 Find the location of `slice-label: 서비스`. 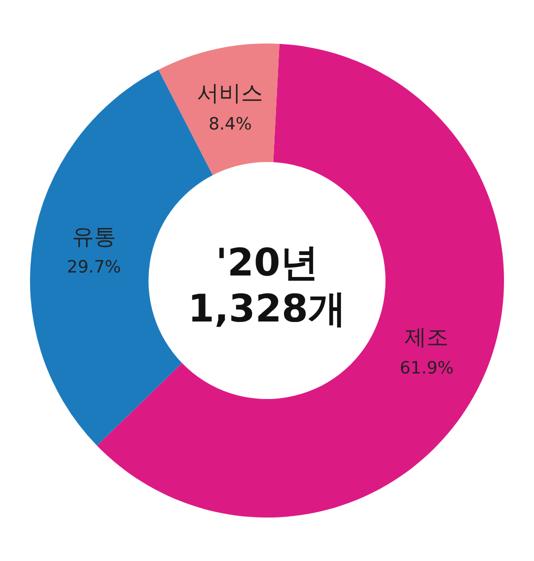

slice-label: 서비스 is located at coordinates (230, 94).